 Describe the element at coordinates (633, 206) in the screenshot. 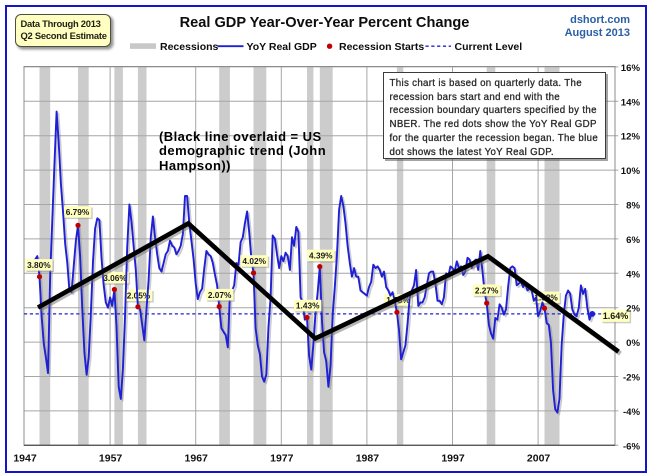

I see `svg-text: 8%` at that location.